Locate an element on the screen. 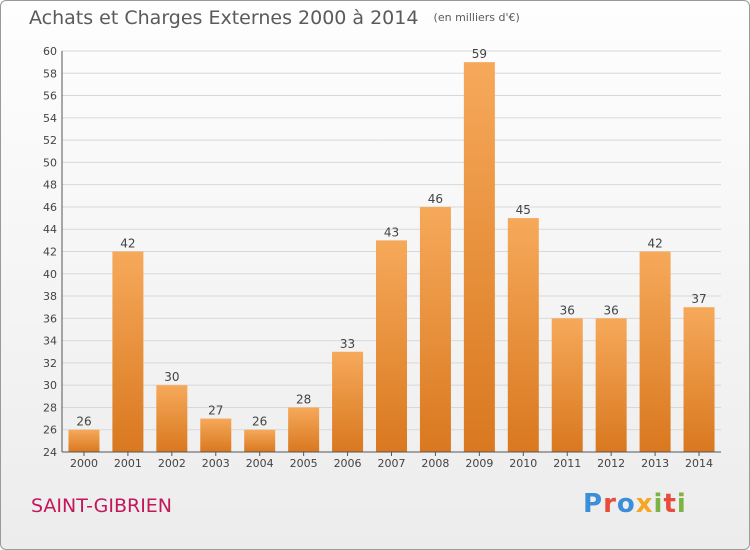 Image resolution: width=750 pixels, height=550 pixels. x-tick-label: 2000 is located at coordinates (84, 463).